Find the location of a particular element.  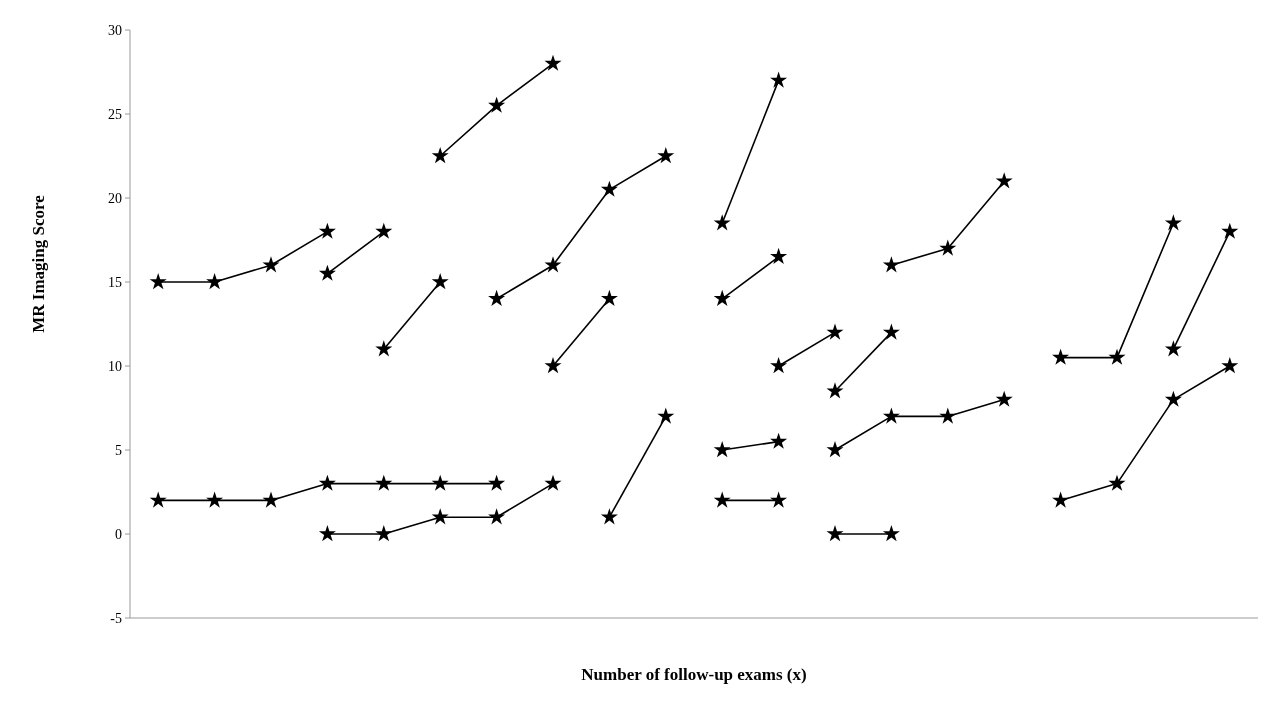

y-tick-label: 5 is located at coordinates (118, 450).